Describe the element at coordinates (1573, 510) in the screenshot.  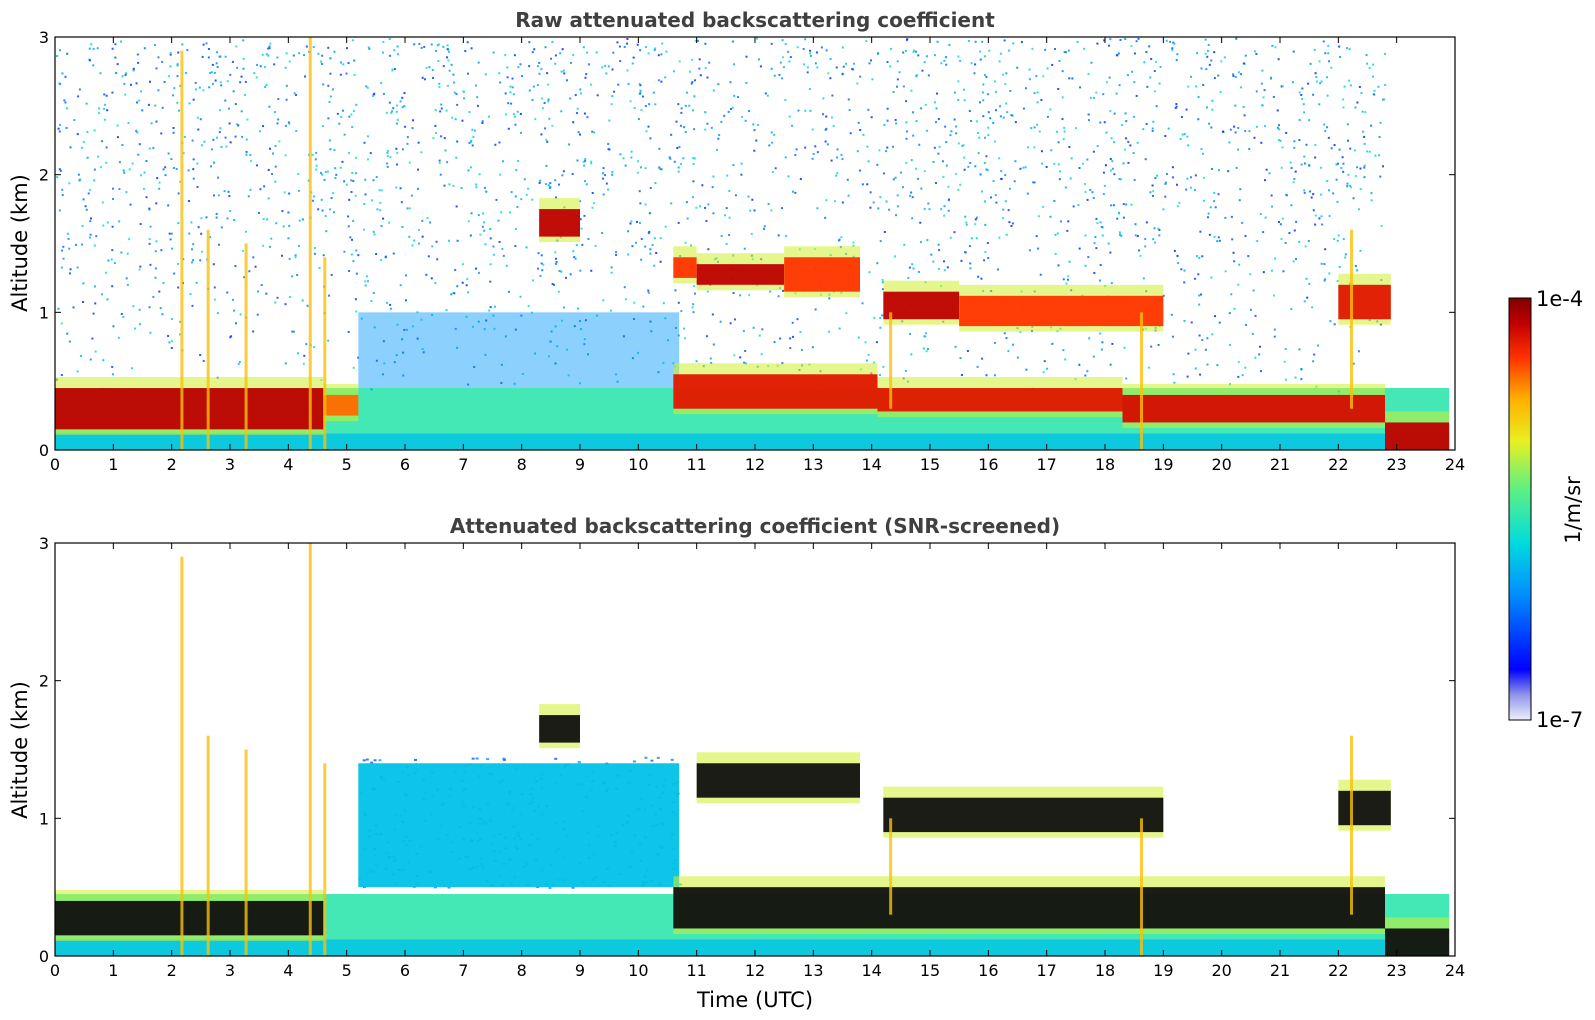
I see `colorbar-unit-label: 1/m/sr` at that location.